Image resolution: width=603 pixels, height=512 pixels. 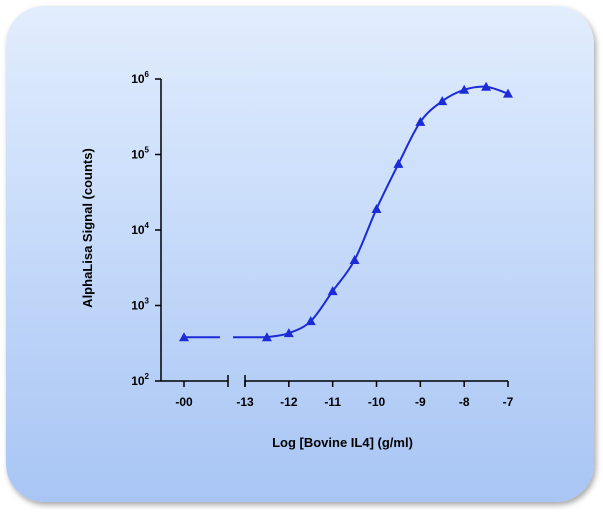 What do you see at coordinates (140, 380) in the screenshot?
I see `y-tick-label: 10²` at bounding box center [140, 380].